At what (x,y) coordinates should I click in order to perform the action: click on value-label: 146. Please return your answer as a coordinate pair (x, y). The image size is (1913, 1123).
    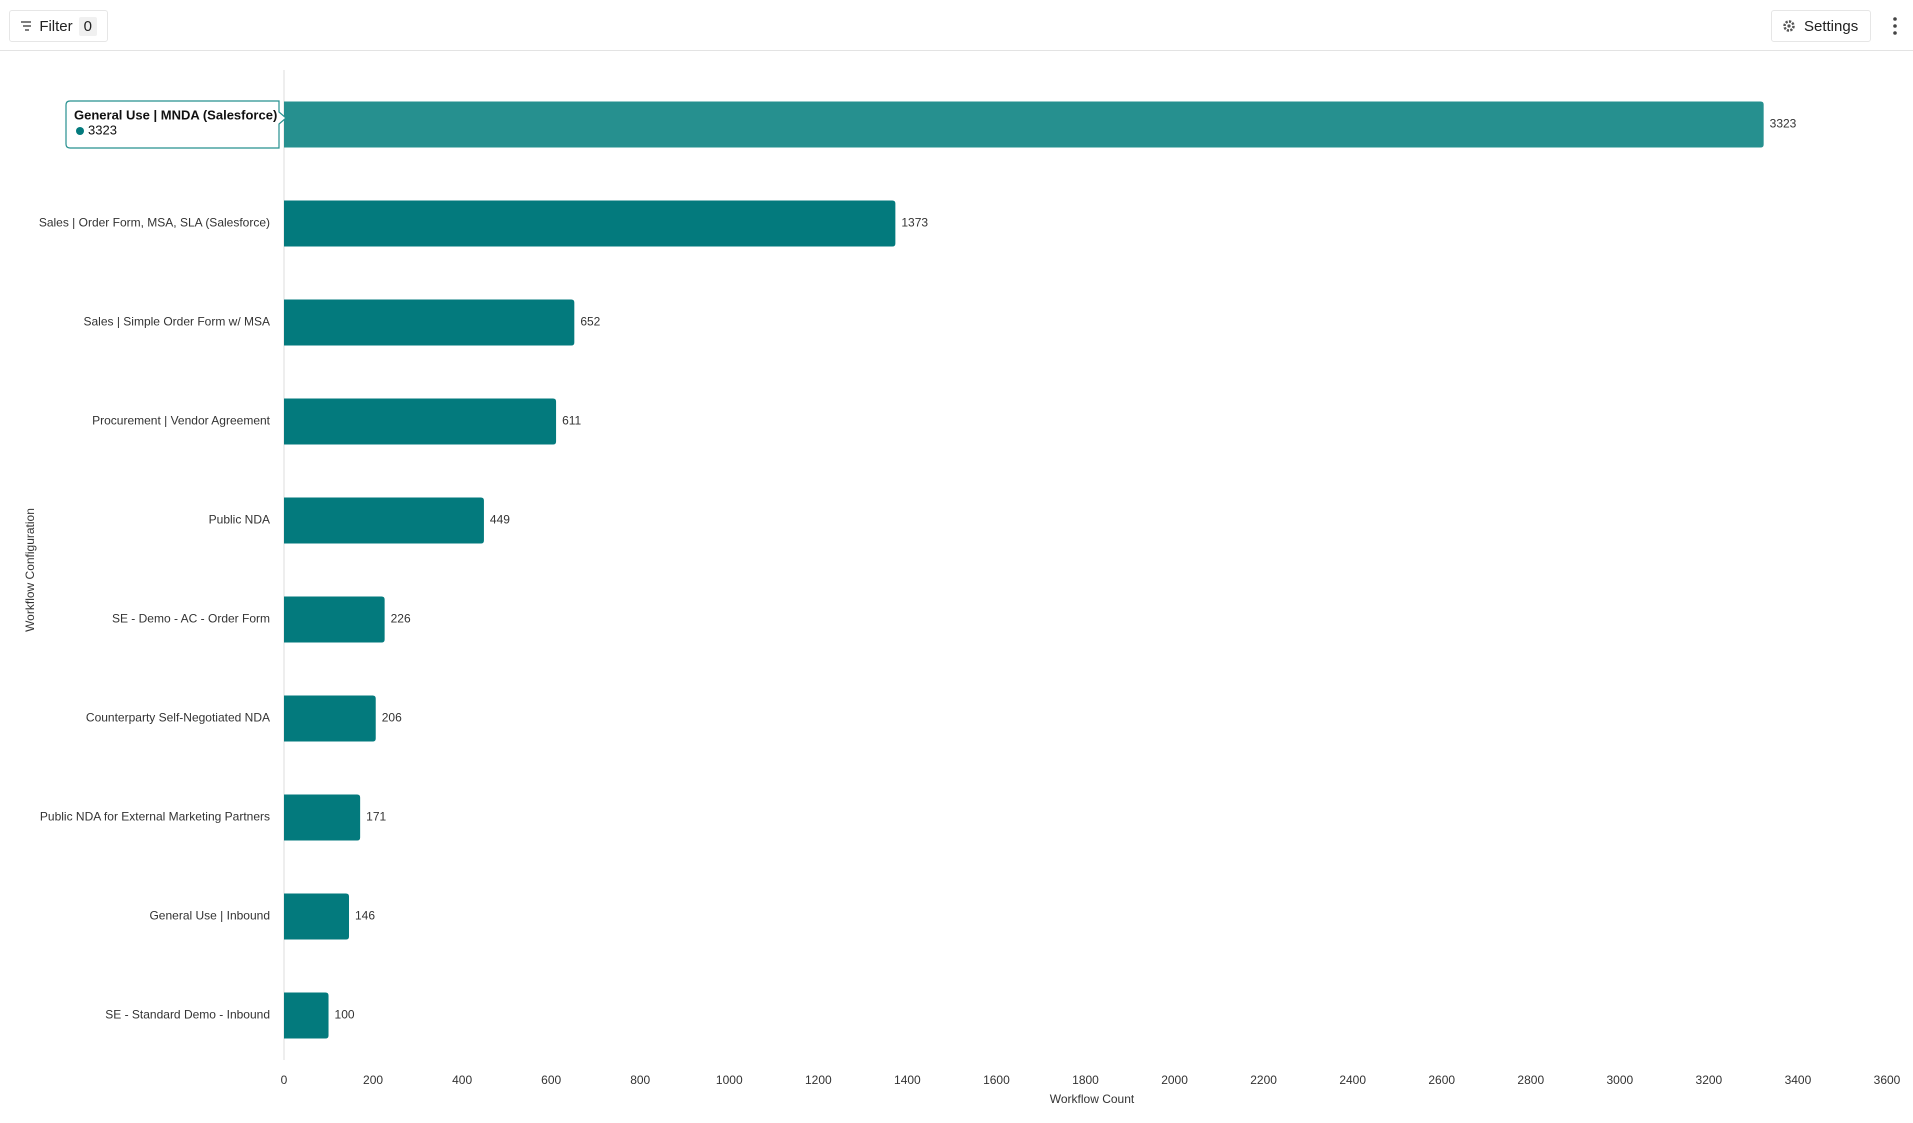
    Looking at the image, I should click on (365, 916).